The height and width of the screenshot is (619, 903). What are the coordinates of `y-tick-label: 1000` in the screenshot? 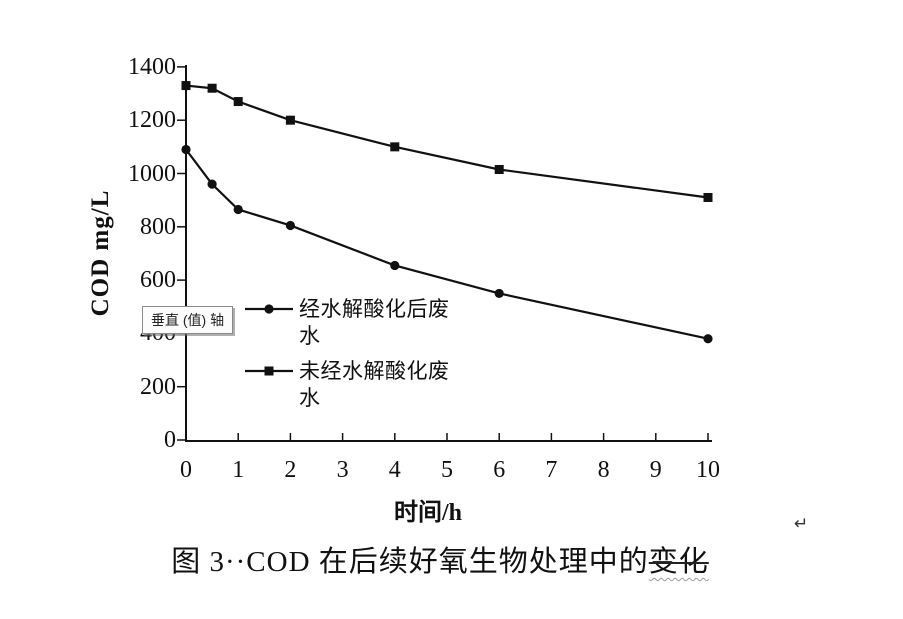 It's located at (152, 173).